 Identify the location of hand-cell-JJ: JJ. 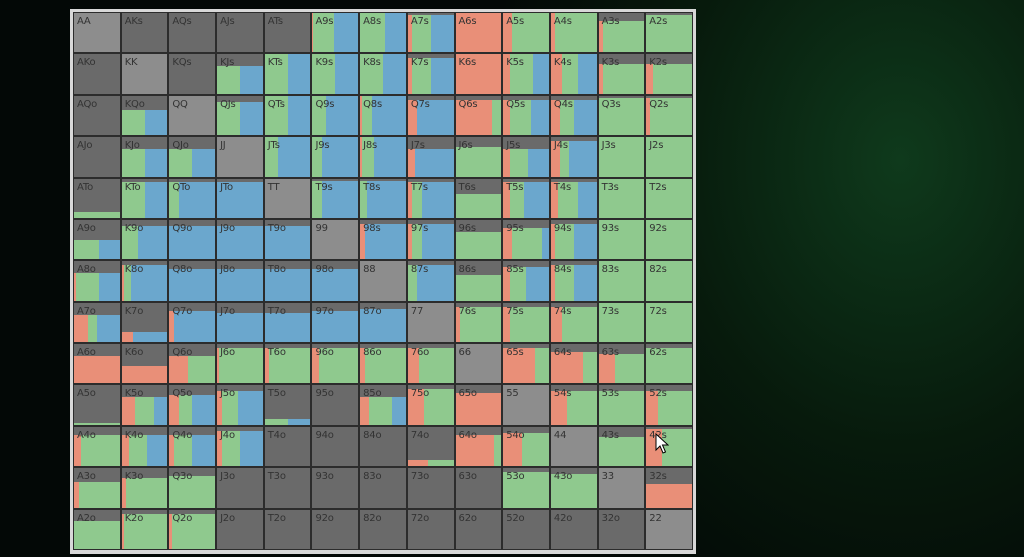
(240, 157).